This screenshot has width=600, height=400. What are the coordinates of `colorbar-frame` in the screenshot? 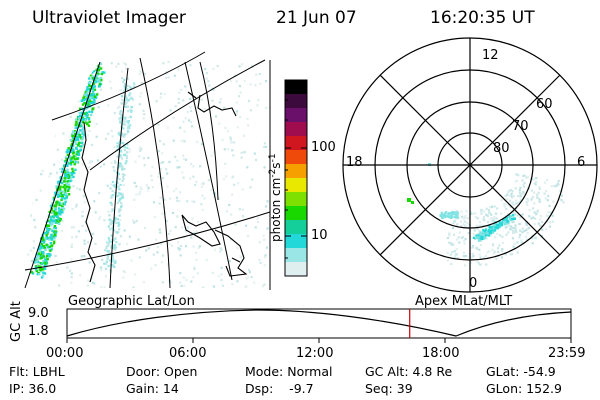 It's located at (296, 178).